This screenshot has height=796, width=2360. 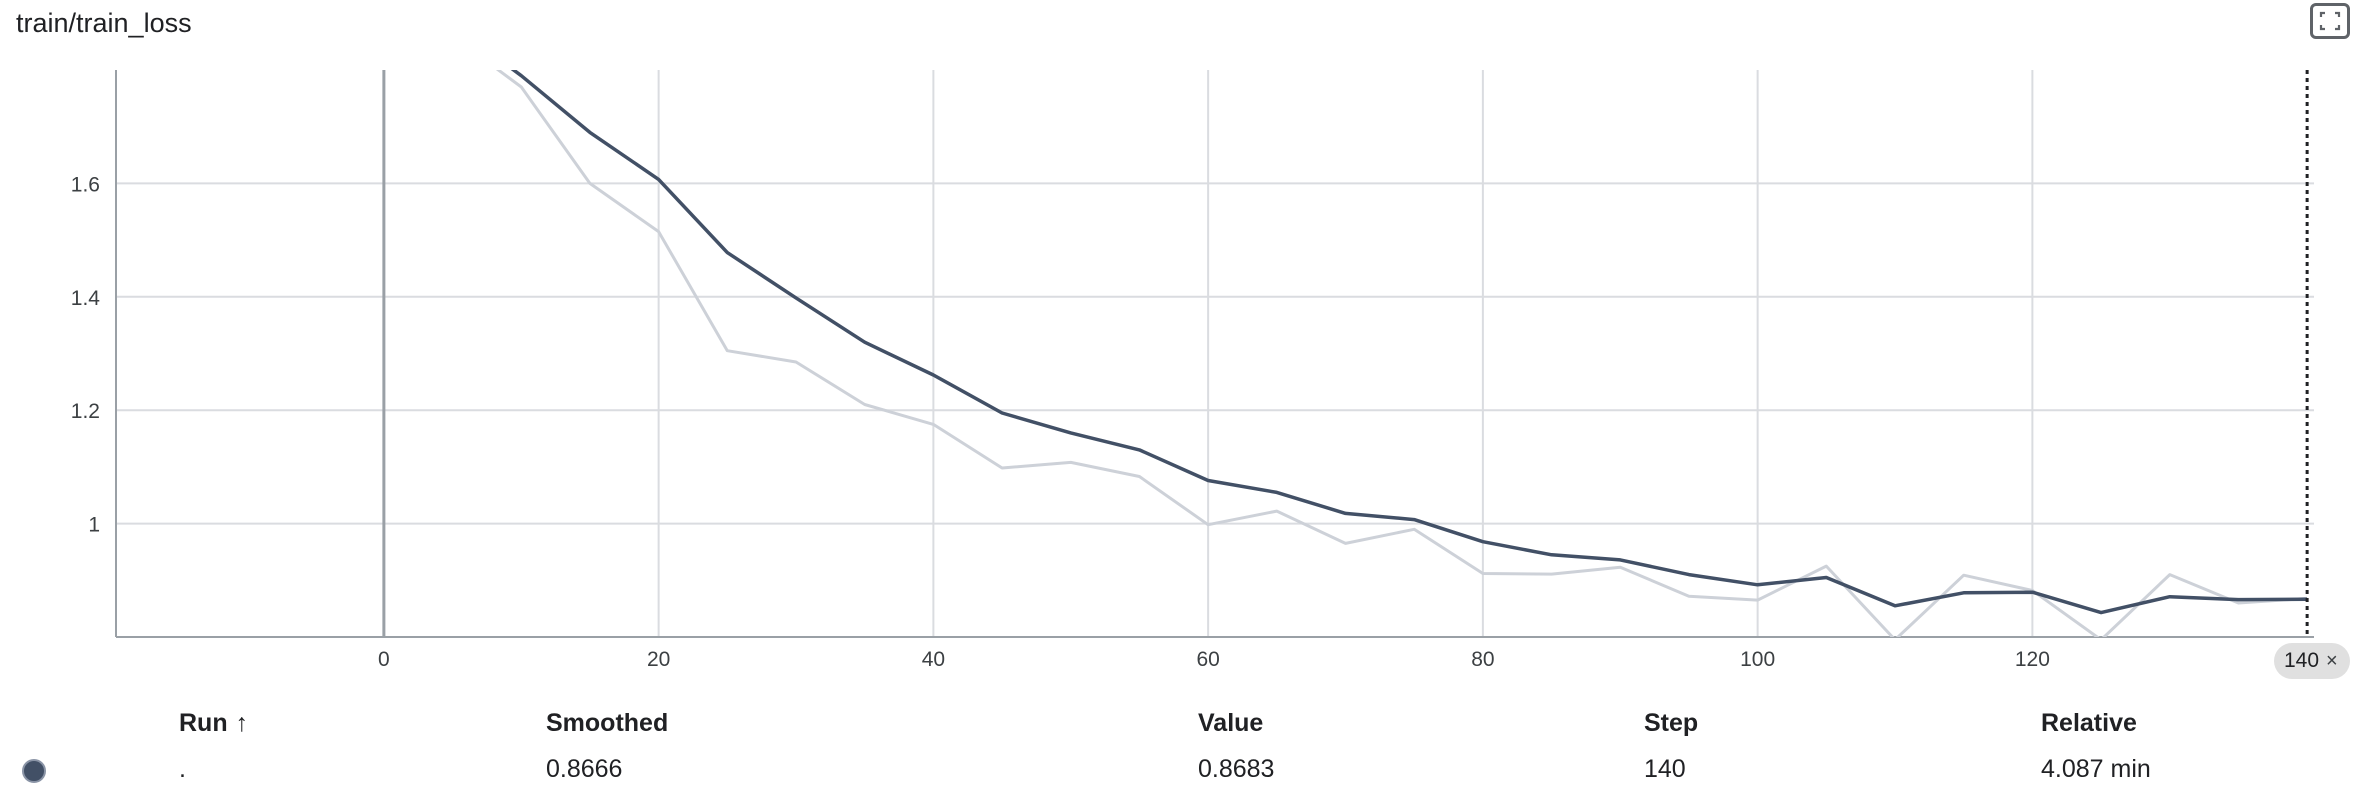 What do you see at coordinates (1180, 723) in the screenshot?
I see `table-header: Run ↑ Smoothed Value Step Relative` at bounding box center [1180, 723].